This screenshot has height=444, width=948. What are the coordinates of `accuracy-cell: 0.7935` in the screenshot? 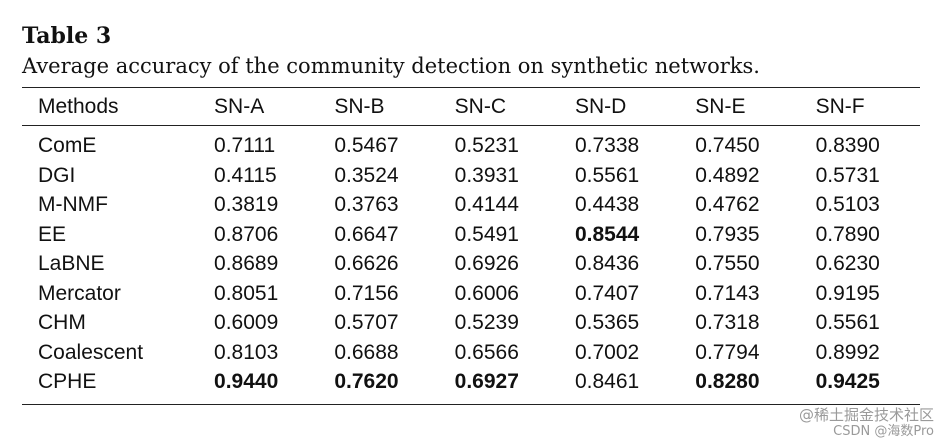 It's located at (727, 234).